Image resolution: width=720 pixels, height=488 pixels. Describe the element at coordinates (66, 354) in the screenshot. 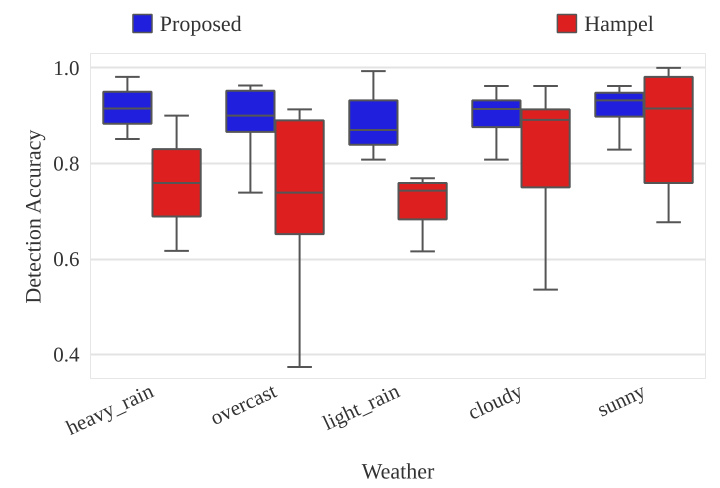

I see `y-tick-label: 0.4` at that location.